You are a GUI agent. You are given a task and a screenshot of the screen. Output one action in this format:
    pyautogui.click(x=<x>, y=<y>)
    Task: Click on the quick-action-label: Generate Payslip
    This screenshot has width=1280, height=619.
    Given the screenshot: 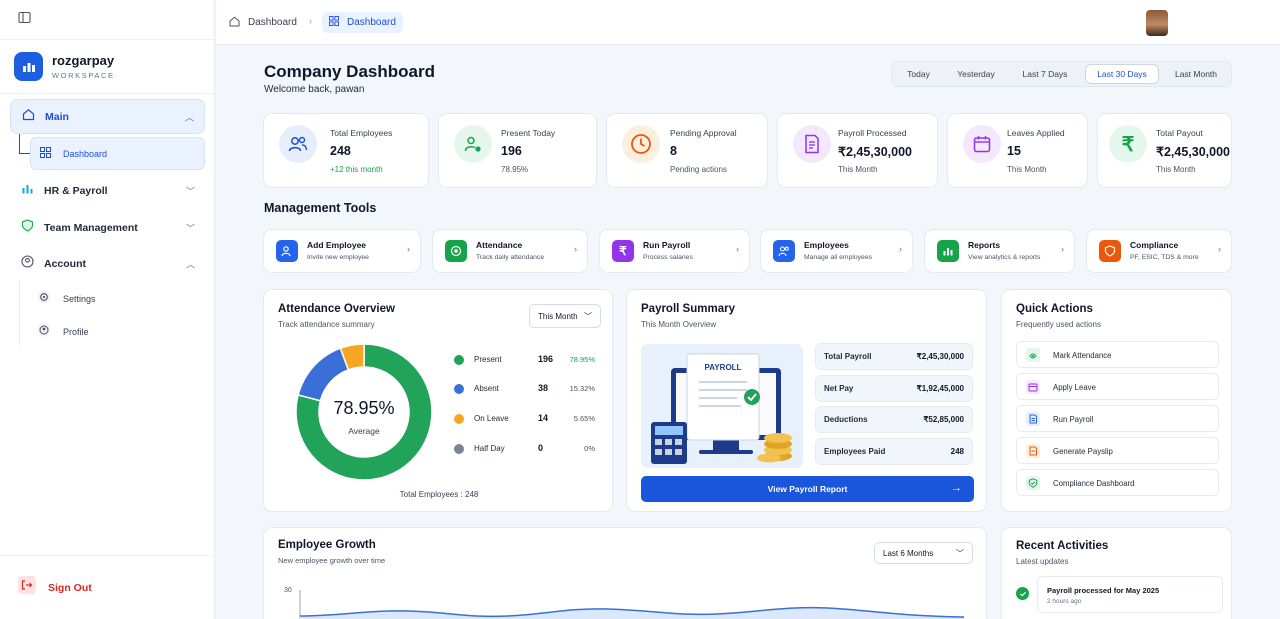 What is the action you would take?
    pyautogui.click(x=1083, y=451)
    